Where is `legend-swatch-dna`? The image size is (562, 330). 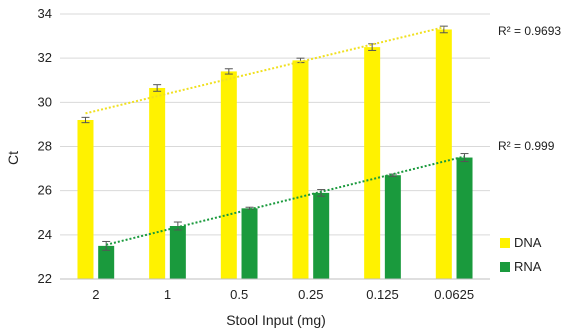 legend-swatch-dna is located at coordinates (505, 243).